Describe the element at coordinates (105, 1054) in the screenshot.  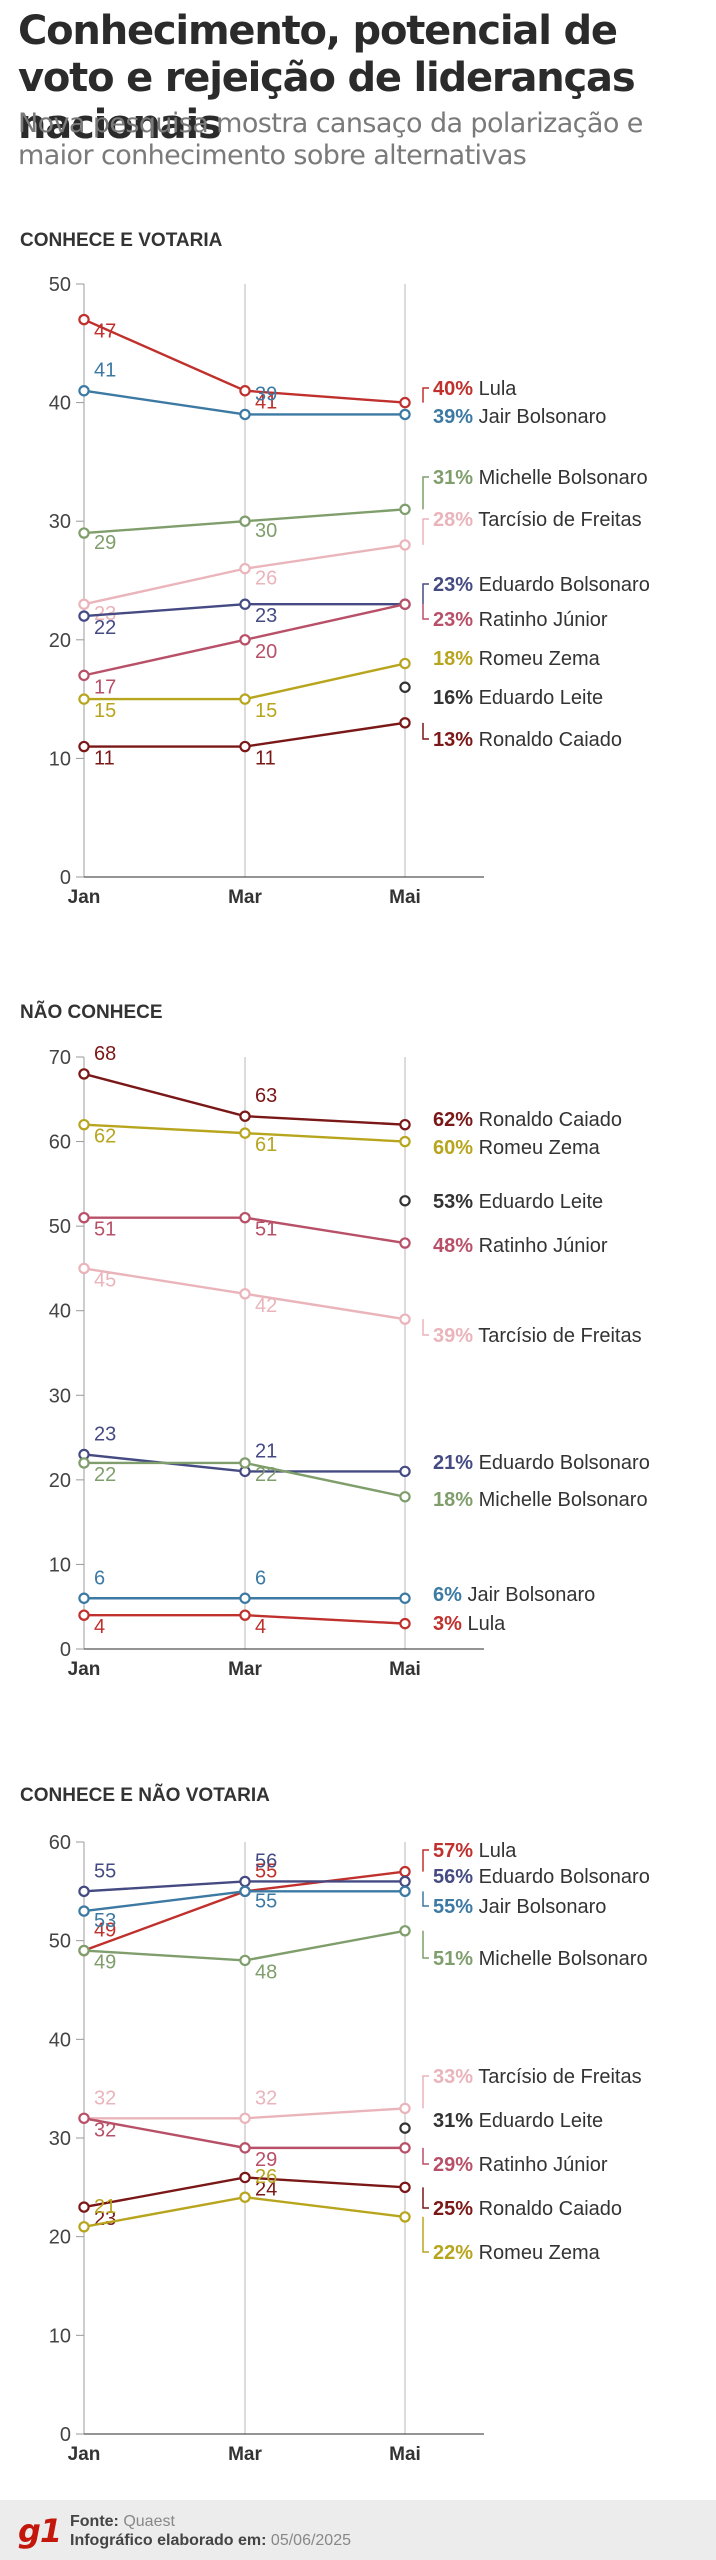
I see `data-label: 68` at that location.